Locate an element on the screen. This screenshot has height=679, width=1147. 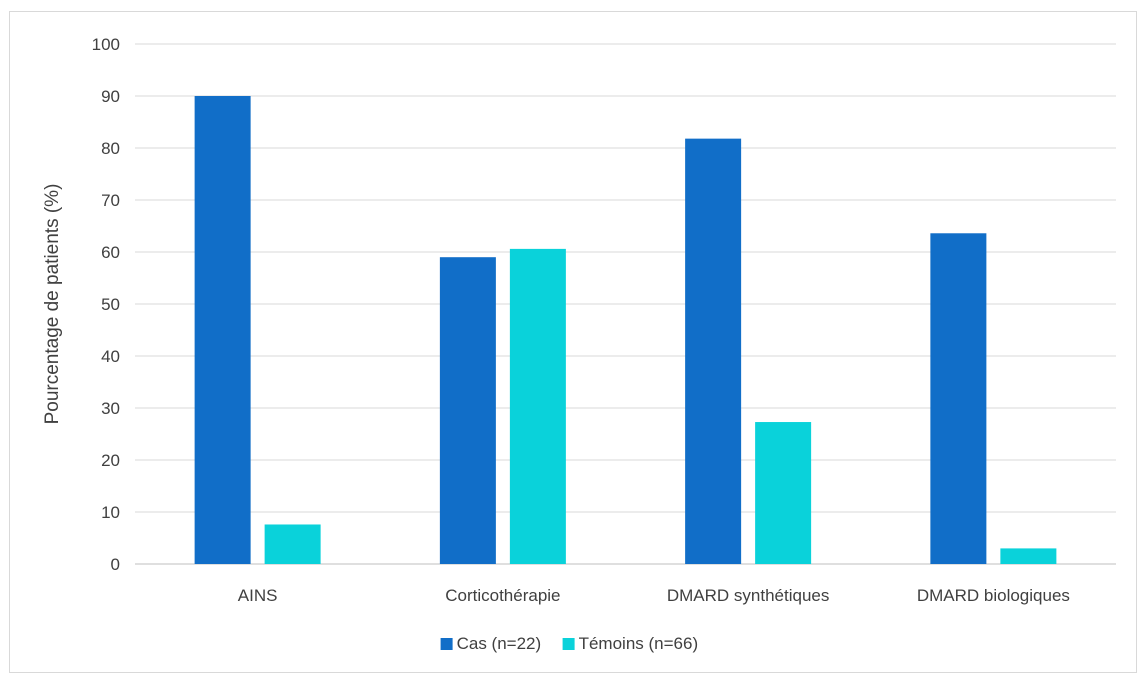
x-tick-label: DMARD biologiques is located at coordinates (993, 595).